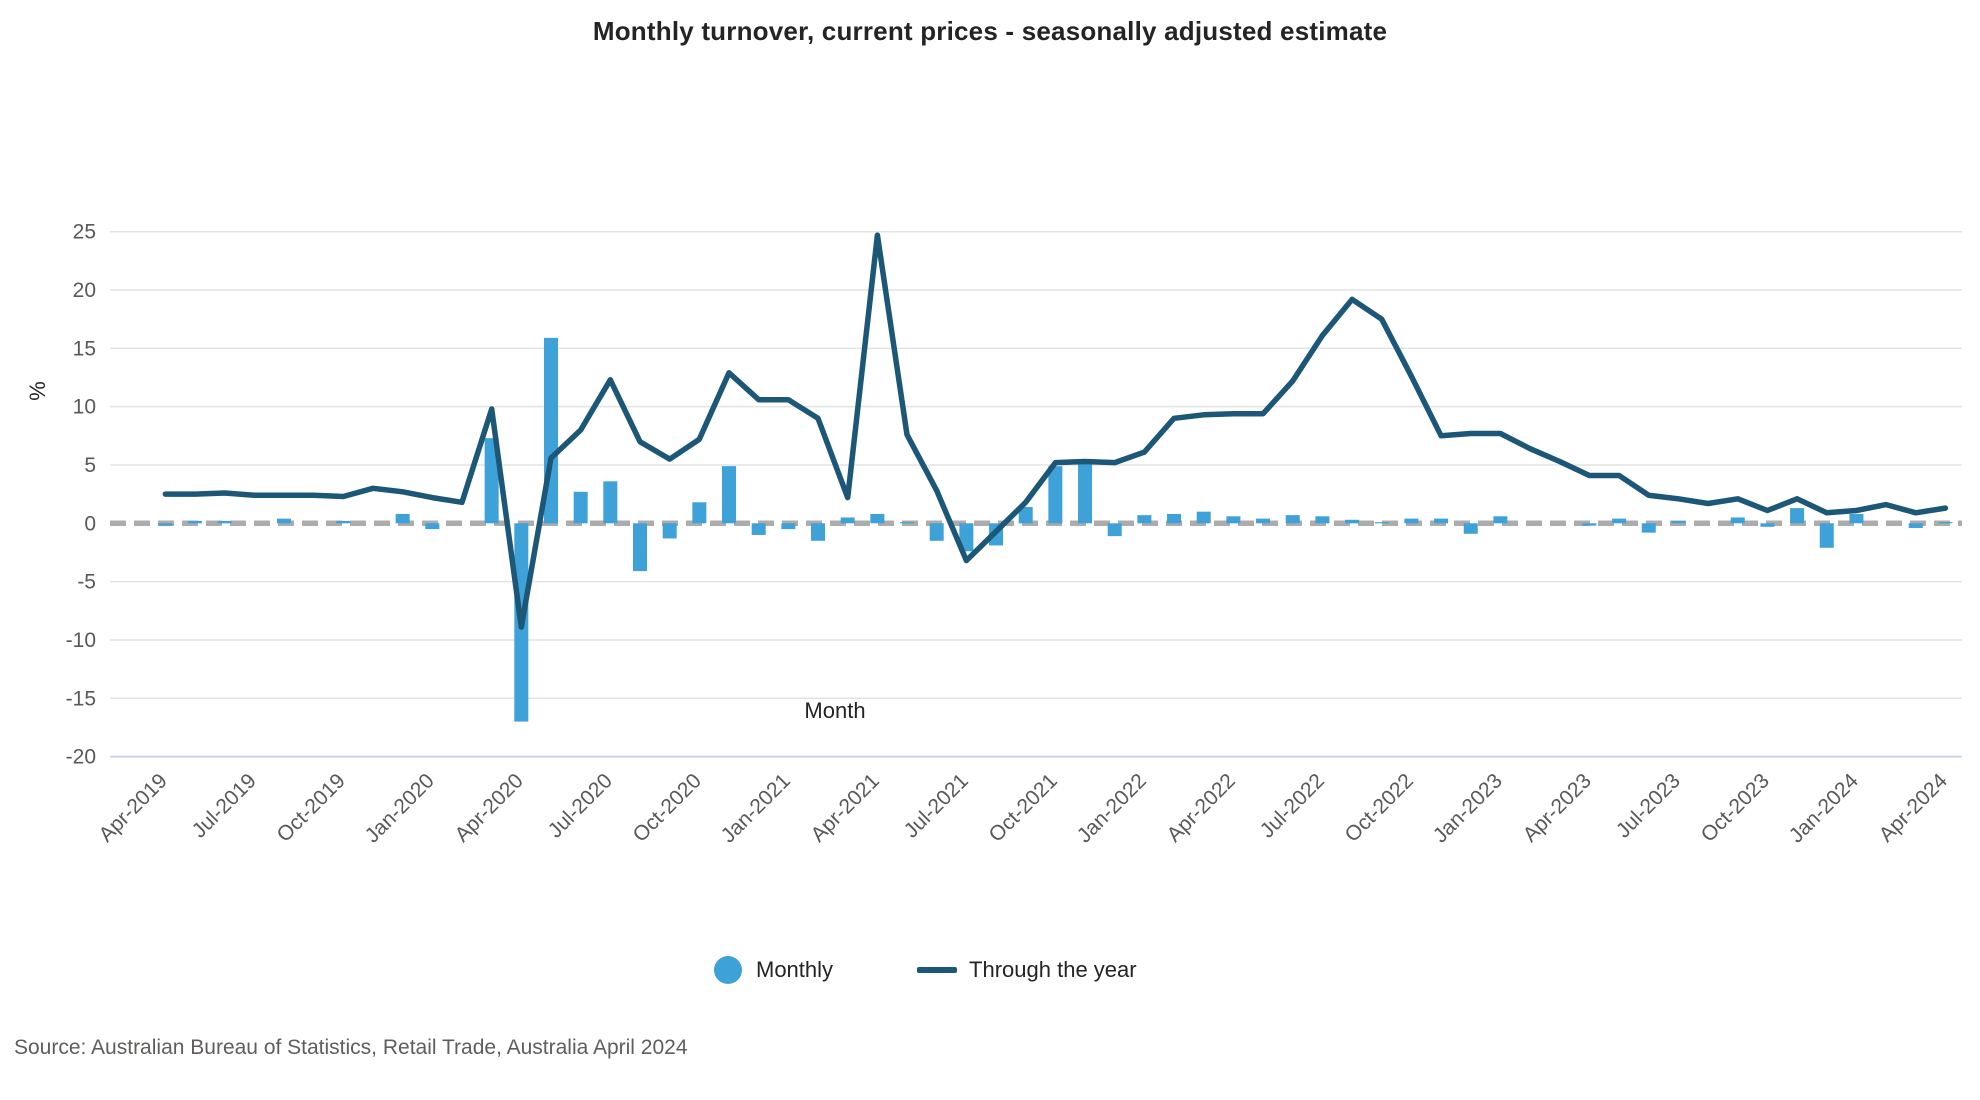 The height and width of the screenshot is (1100, 1980). What do you see at coordinates (402, 518) in the screenshot?
I see `bar-Dec-2019` at bounding box center [402, 518].